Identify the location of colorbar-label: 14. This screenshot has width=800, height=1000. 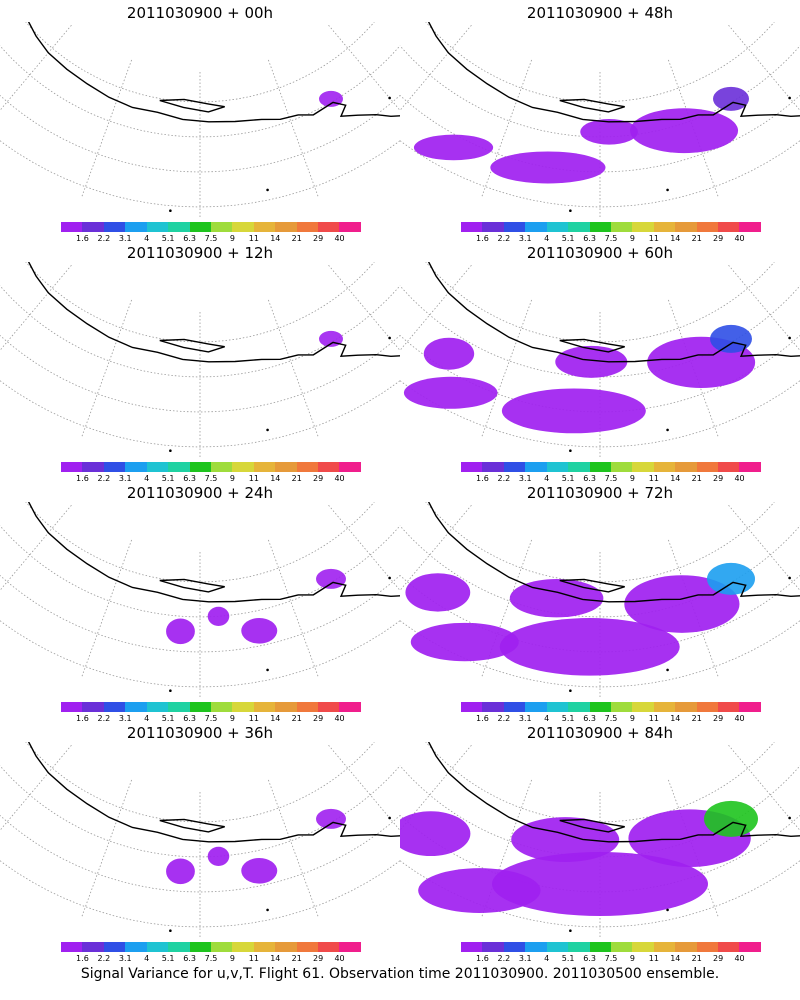
(275, 478).